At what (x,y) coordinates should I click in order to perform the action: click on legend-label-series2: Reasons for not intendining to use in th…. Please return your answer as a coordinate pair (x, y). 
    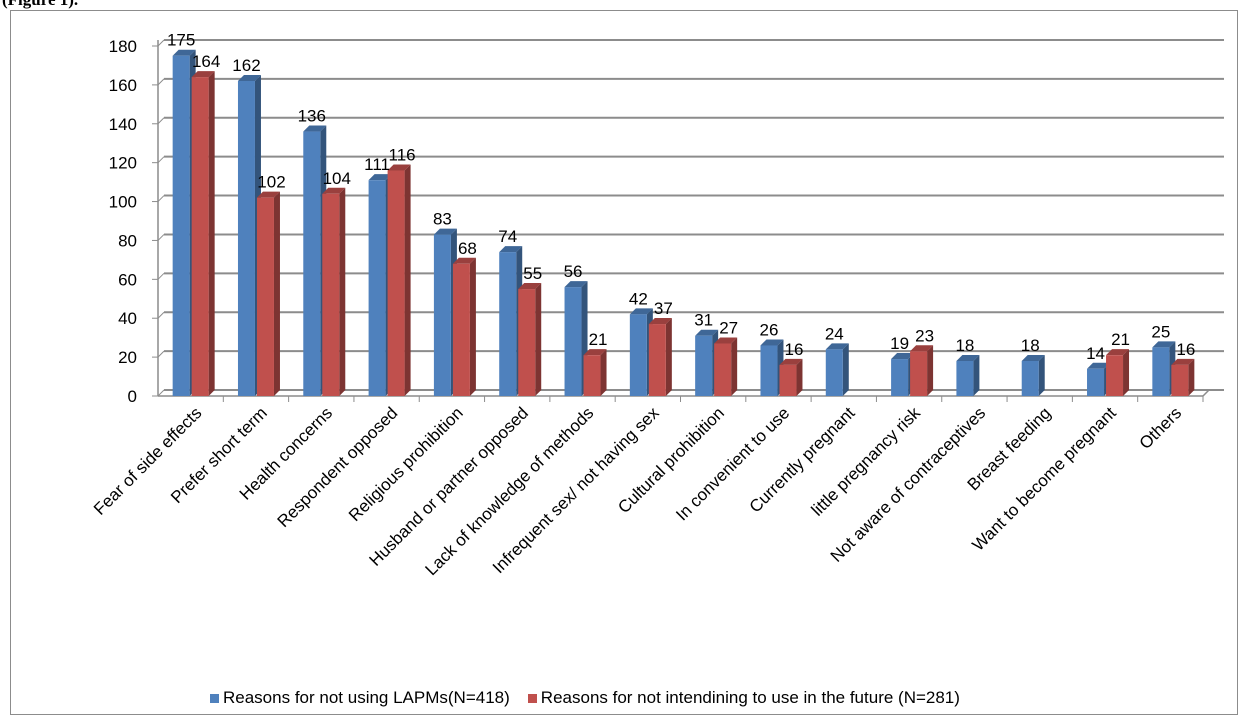
    Looking at the image, I should click on (750, 697).